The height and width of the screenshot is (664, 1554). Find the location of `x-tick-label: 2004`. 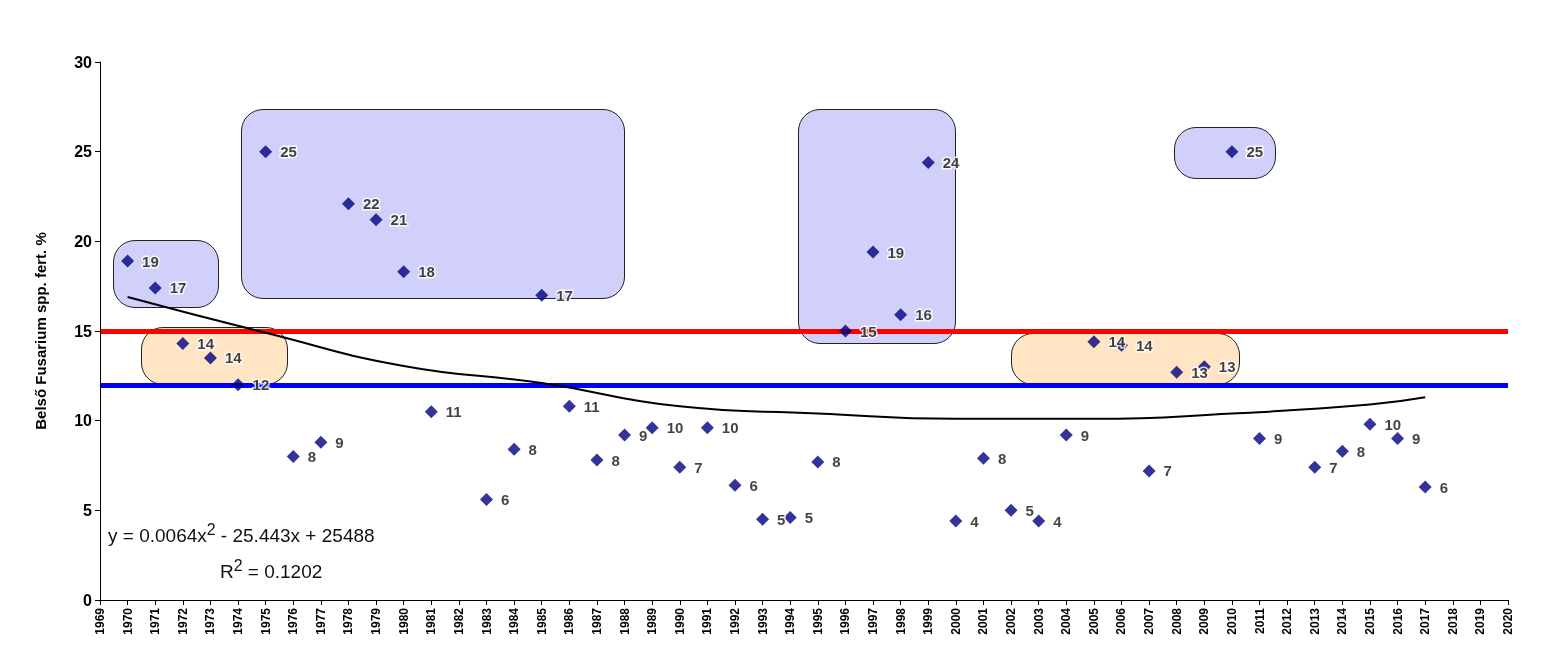

x-tick-label: 2004 is located at coordinates (1066, 621).